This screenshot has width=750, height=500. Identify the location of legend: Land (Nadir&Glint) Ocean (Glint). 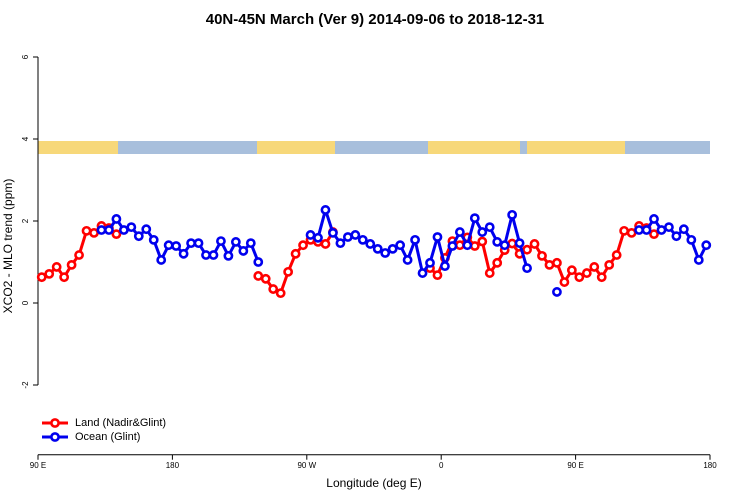
(104, 430).